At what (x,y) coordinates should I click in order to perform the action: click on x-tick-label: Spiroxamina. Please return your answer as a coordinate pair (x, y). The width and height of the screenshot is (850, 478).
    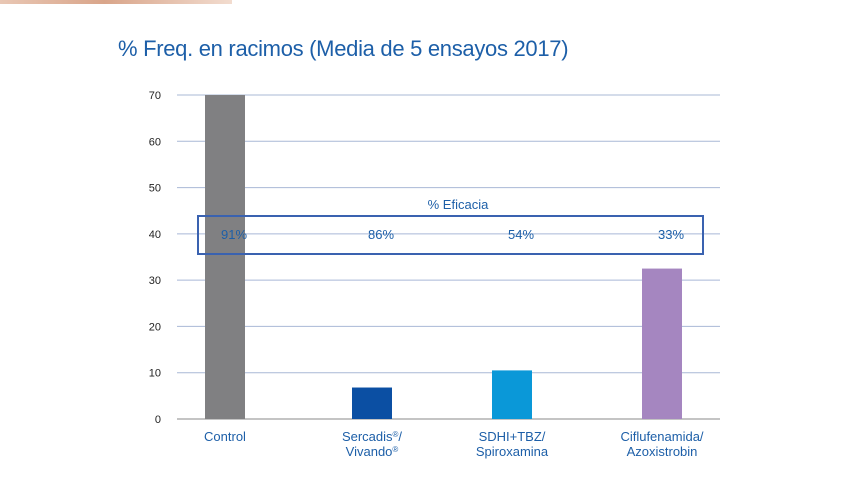
    Looking at the image, I should click on (512, 451).